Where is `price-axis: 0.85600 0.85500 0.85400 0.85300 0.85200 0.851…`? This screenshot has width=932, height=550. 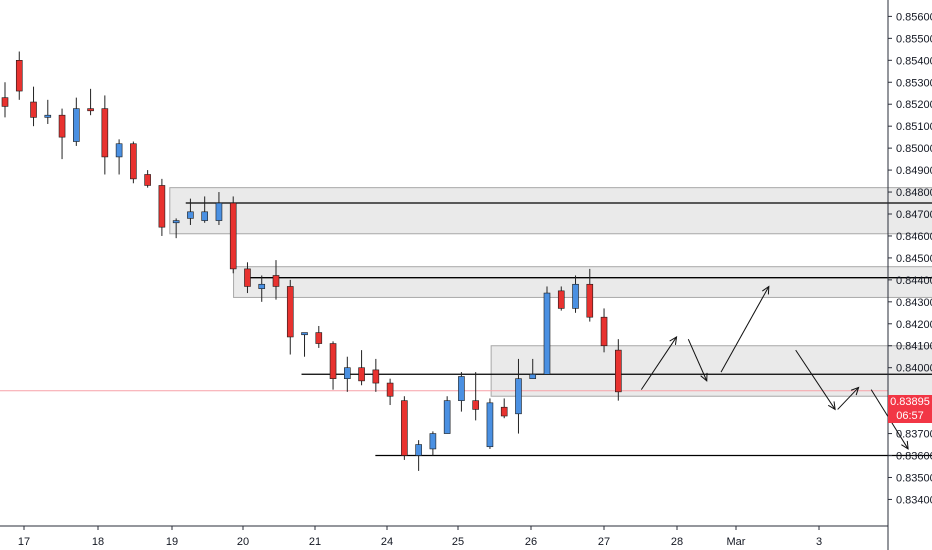 price-axis: 0.85600 0.85500 0.85400 0.85300 0.85200 0.851… is located at coordinates (910, 258).